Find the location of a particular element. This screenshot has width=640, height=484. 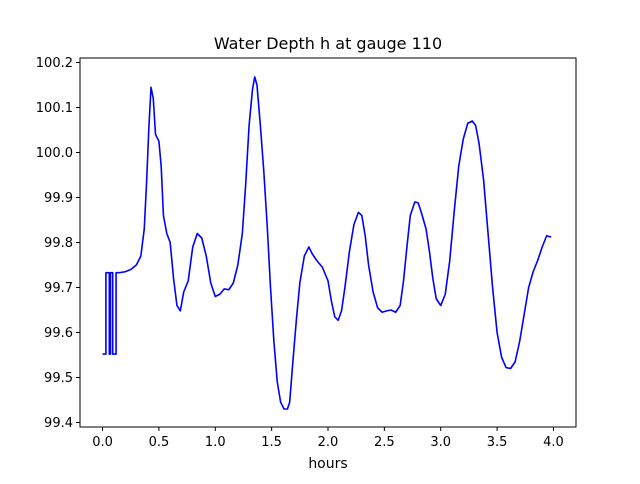

x-axis-ticks: 0.0 0.5 1.0 1.5 2.0 2.5 3.0 3.5 4.0 is located at coordinates (328, 438).